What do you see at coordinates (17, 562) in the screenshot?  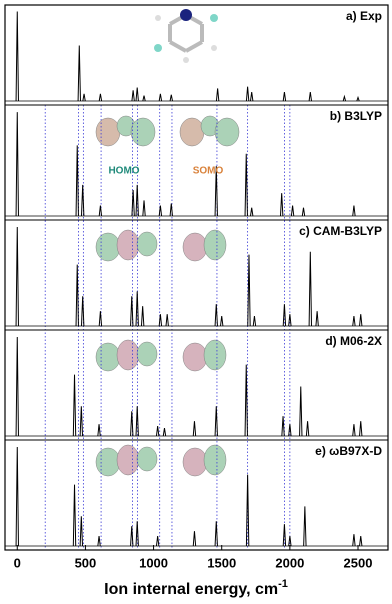 I see `x-tick-label: 0` at bounding box center [17, 562].